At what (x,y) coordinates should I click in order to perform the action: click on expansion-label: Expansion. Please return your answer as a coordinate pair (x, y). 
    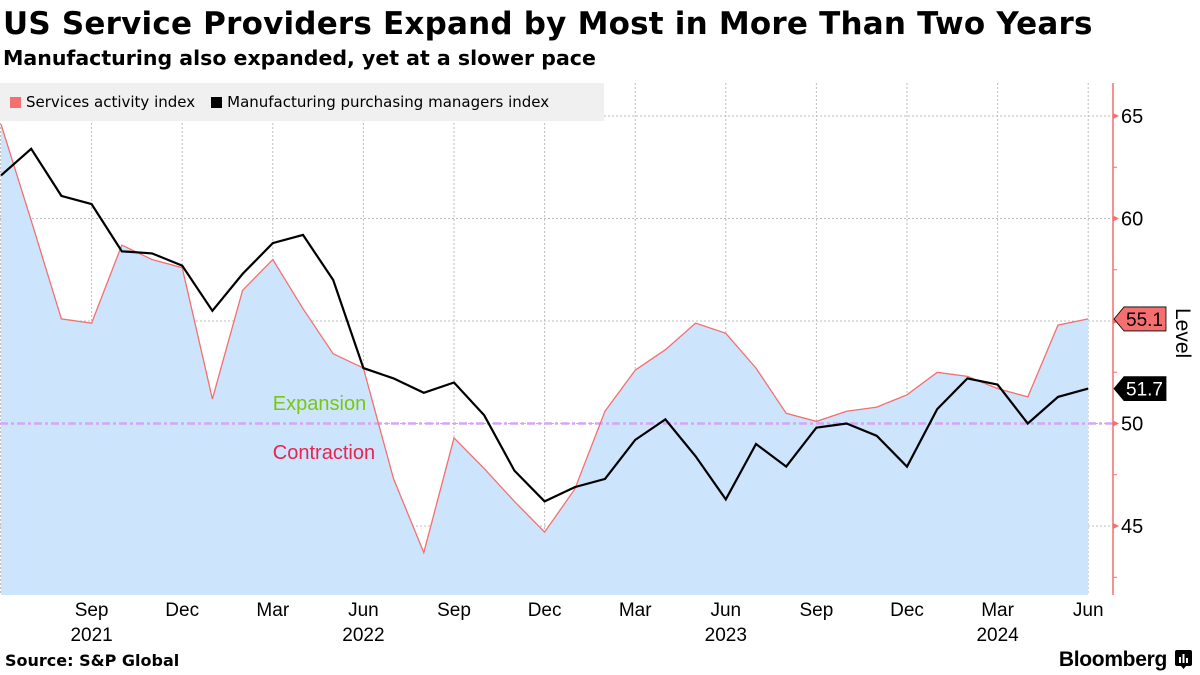
    Looking at the image, I should click on (319, 404).